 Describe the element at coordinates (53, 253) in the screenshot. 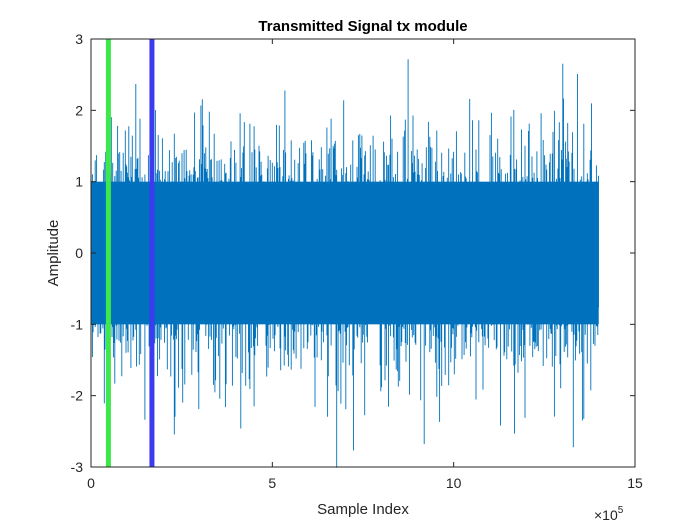

I see `y-axis-label: Amplitude` at that location.